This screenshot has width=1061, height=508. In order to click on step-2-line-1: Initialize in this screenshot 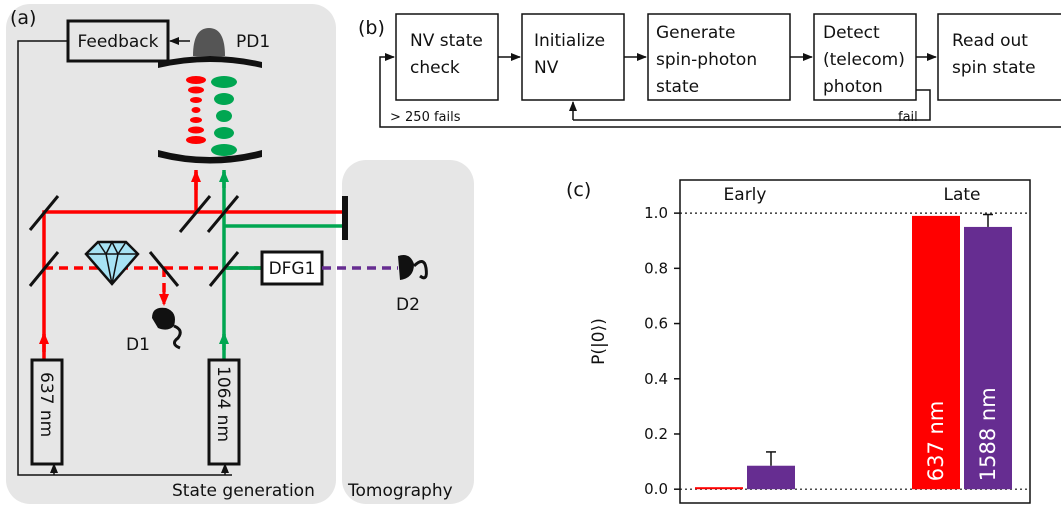, I will do `click(569, 41)`.